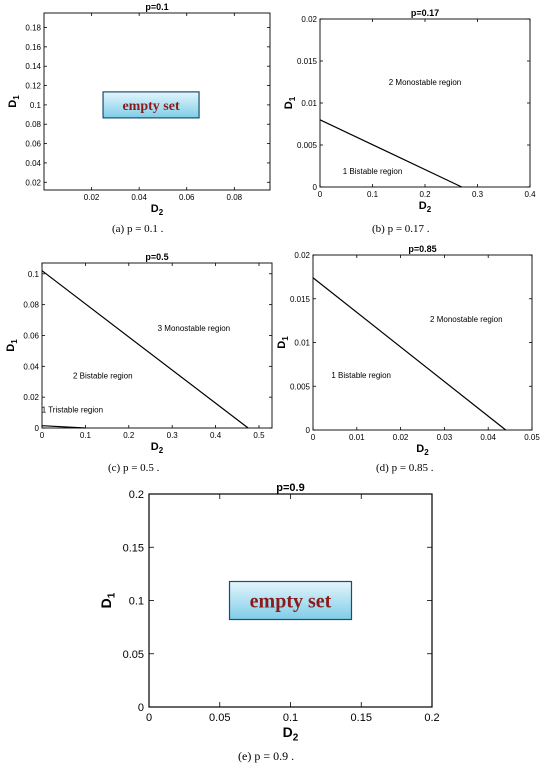  Describe the element at coordinates (187, 197) in the screenshot. I see `x-tick-label: 0.06` at that location.